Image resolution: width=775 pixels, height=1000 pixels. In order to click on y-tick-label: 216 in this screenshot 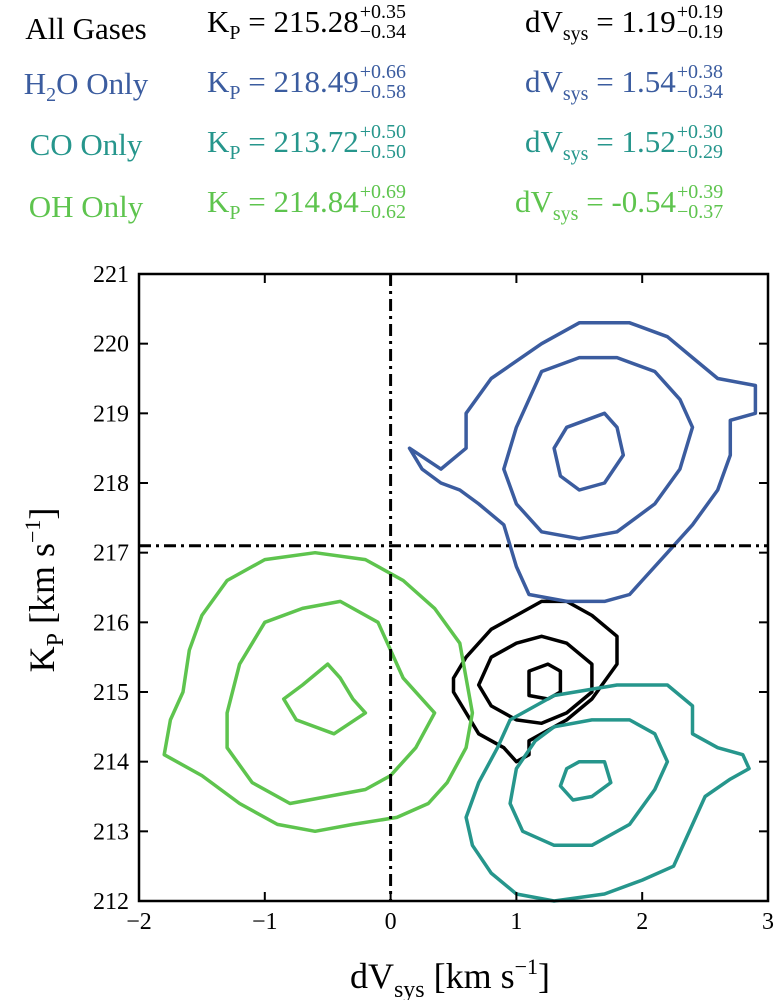, I will do `click(111, 623)`.